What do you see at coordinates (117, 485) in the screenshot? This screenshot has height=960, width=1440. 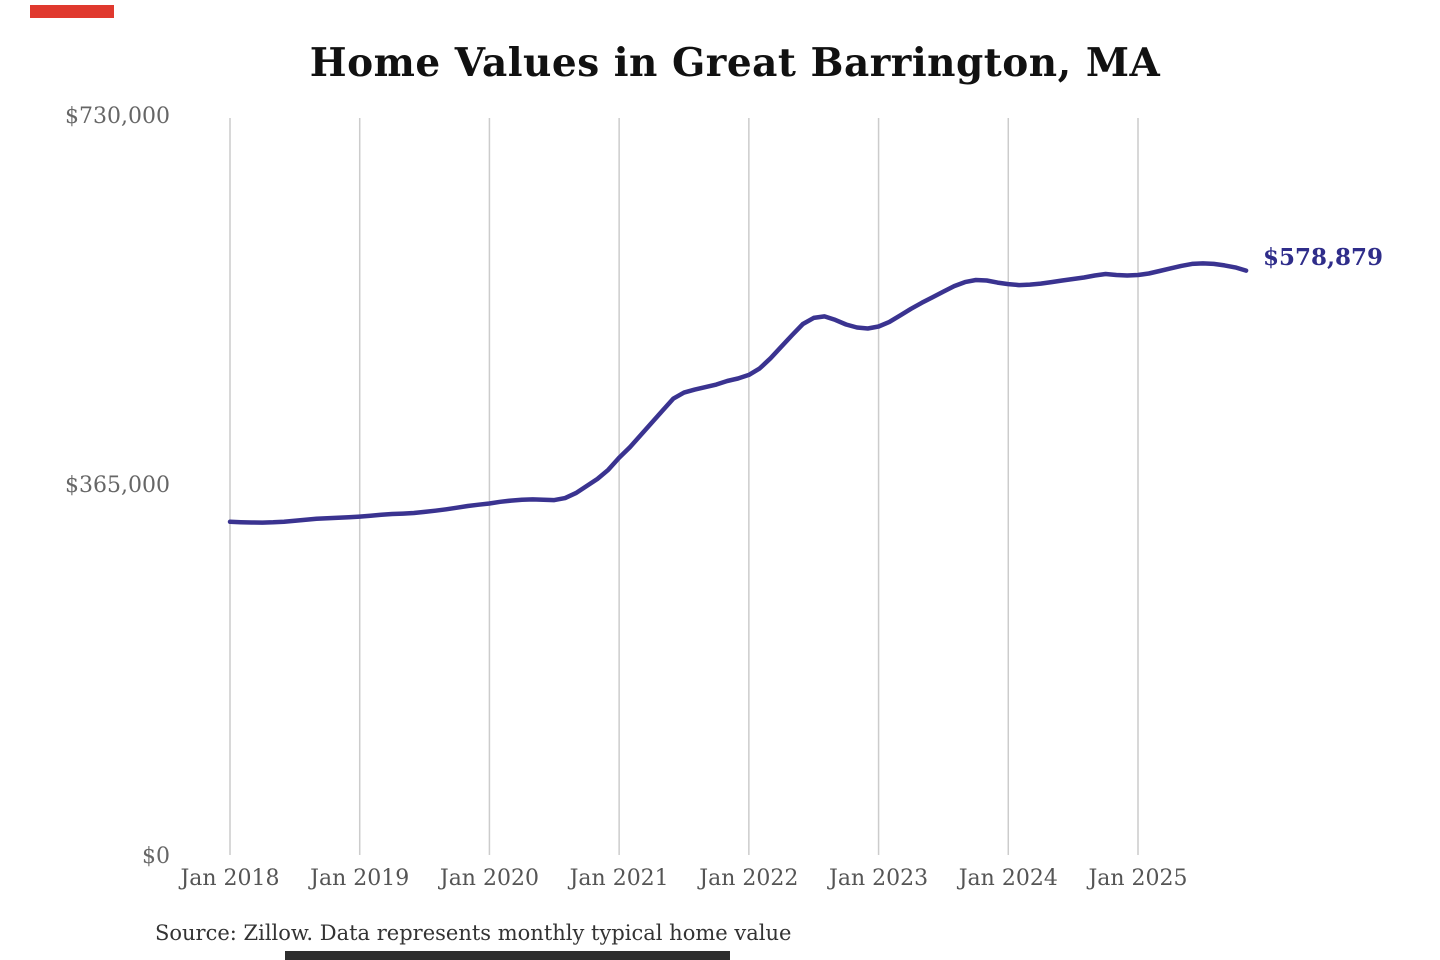 I see `y-tick-label: $365,000` at bounding box center [117, 485].